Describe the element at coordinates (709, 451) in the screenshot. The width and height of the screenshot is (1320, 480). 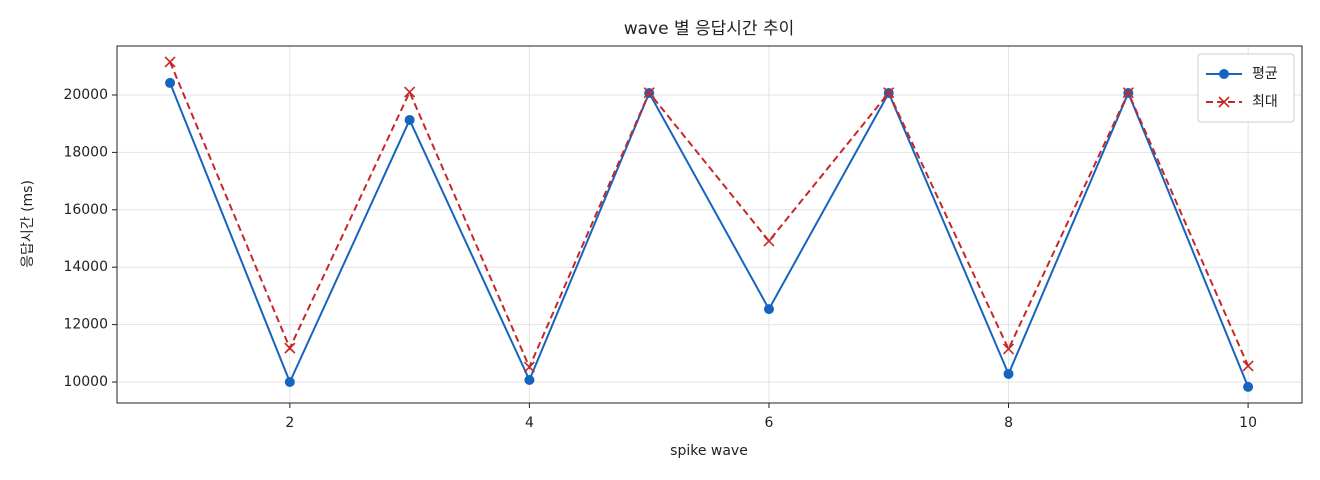
I see `x-axis-label: spike wave` at that location.